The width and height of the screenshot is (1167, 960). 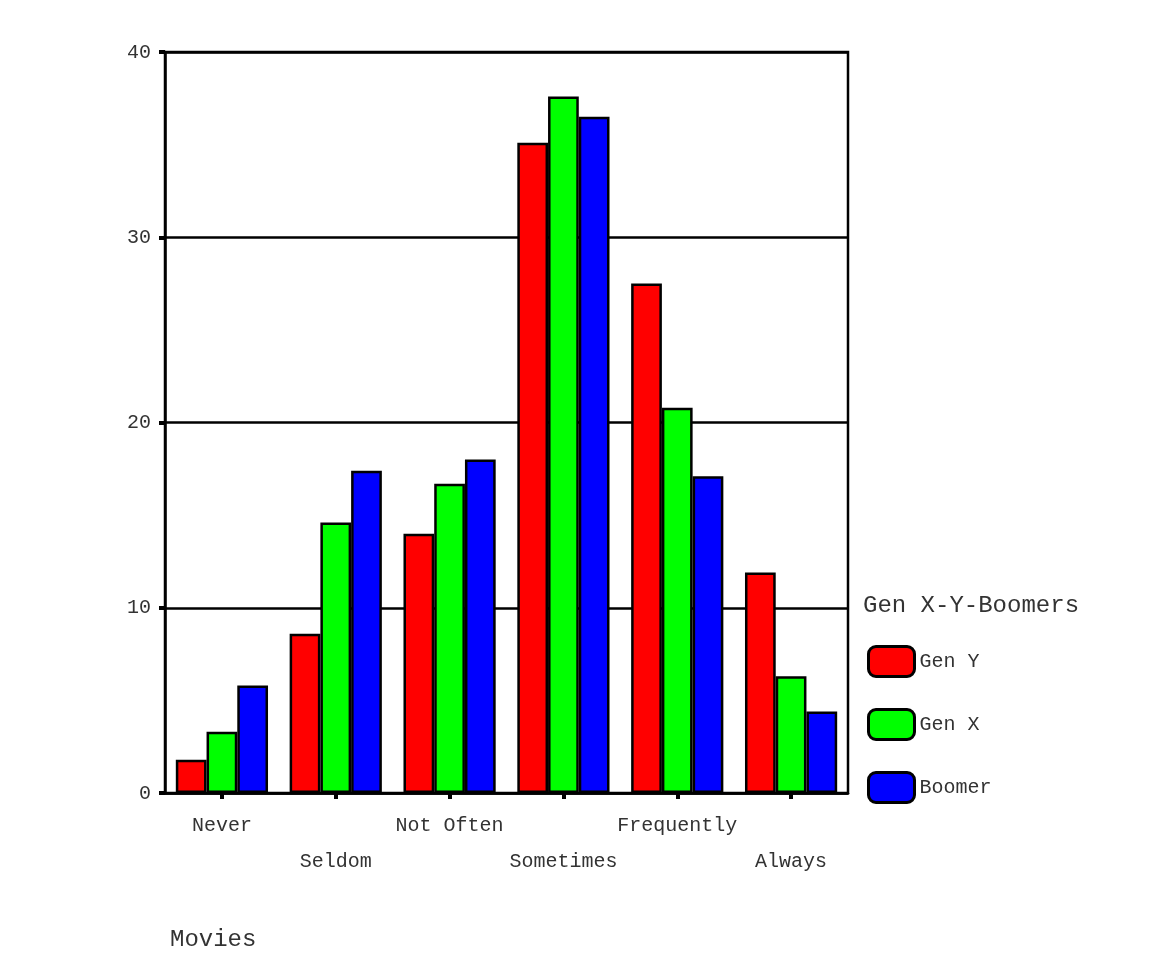 What do you see at coordinates (138, 237) in the screenshot?
I see `y-tick-label: 30` at bounding box center [138, 237].